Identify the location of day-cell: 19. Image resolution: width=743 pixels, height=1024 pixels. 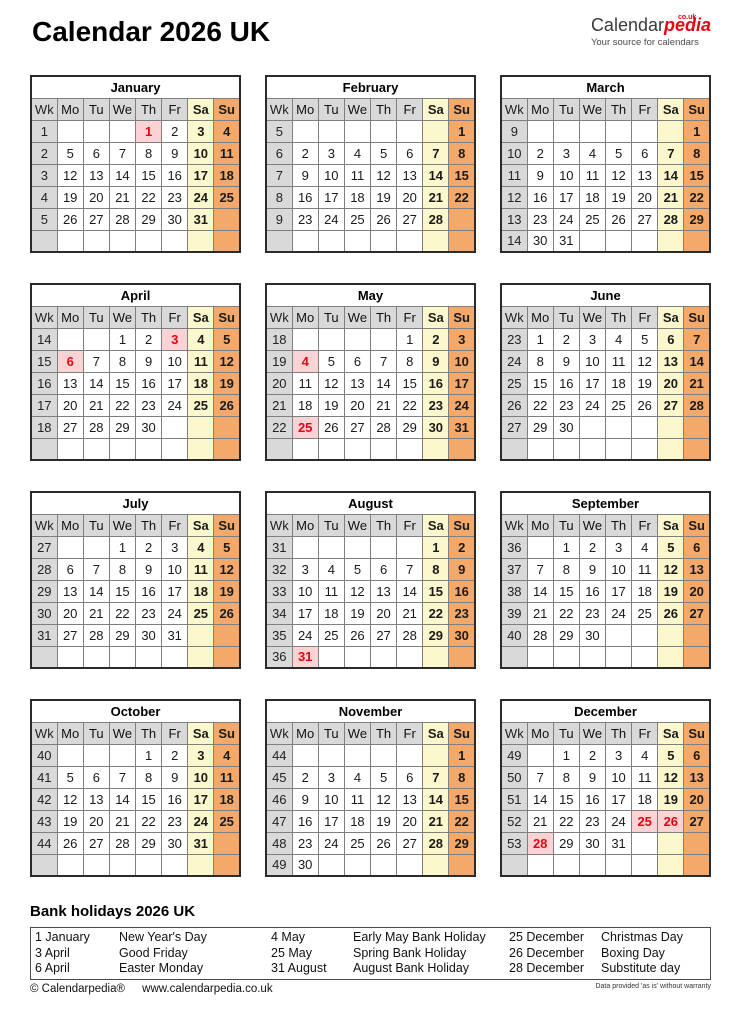
(383, 821).